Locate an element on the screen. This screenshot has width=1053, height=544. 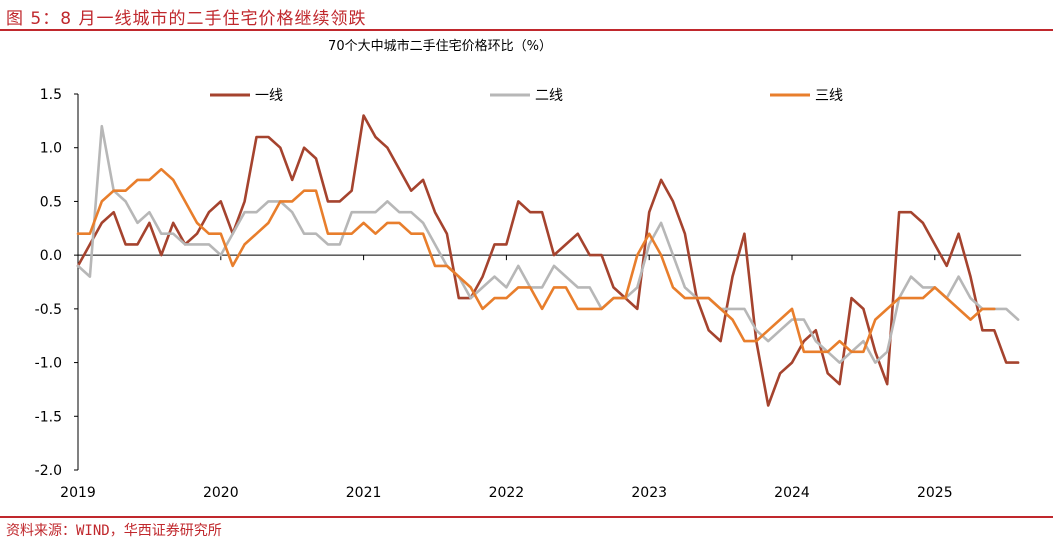
y-tick-label: 0.5 is located at coordinates (51, 202).